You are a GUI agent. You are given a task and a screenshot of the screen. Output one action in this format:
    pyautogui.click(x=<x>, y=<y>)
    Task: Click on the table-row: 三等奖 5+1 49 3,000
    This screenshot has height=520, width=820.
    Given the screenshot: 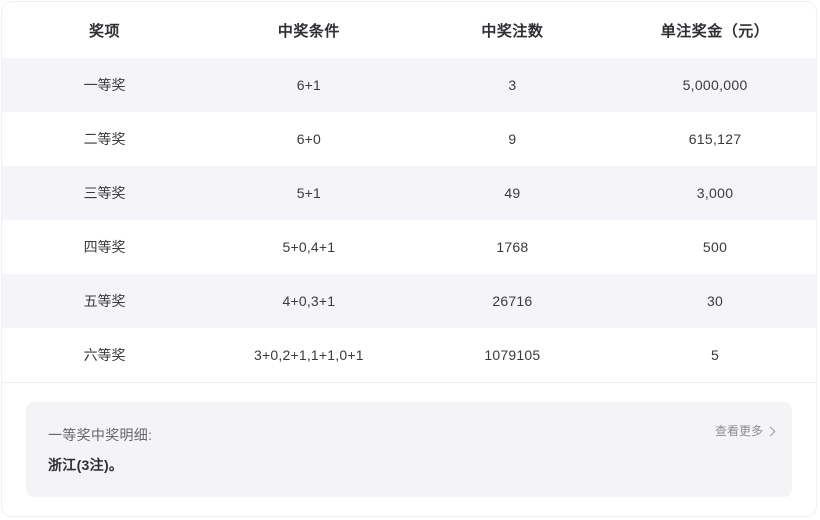 What is the action you would take?
    pyautogui.click(x=409, y=193)
    